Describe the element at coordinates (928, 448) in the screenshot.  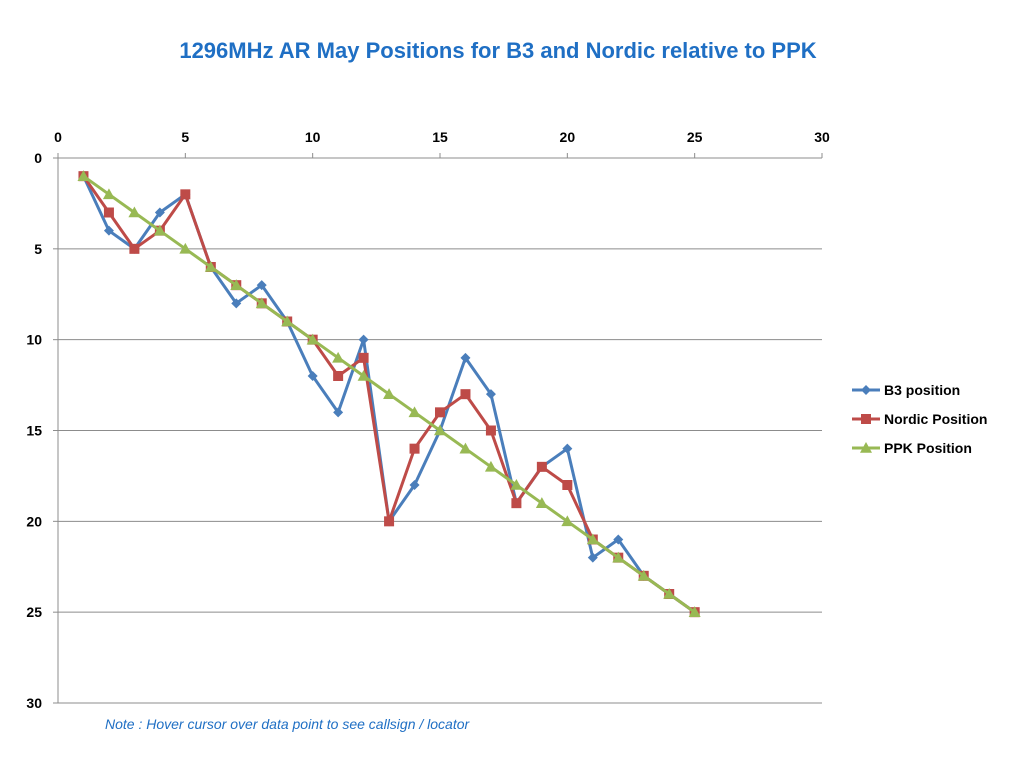
I see `legend-label-ppk-position: PPK Position` at that location.